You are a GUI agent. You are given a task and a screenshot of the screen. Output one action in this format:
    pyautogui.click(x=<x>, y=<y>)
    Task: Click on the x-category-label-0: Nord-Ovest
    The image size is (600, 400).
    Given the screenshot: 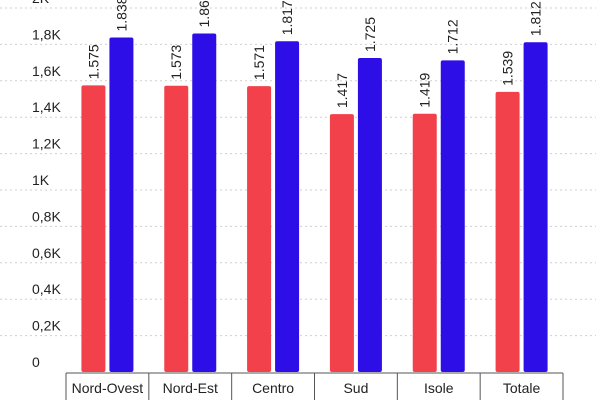 What is the action you would take?
    pyautogui.click(x=108, y=388)
    